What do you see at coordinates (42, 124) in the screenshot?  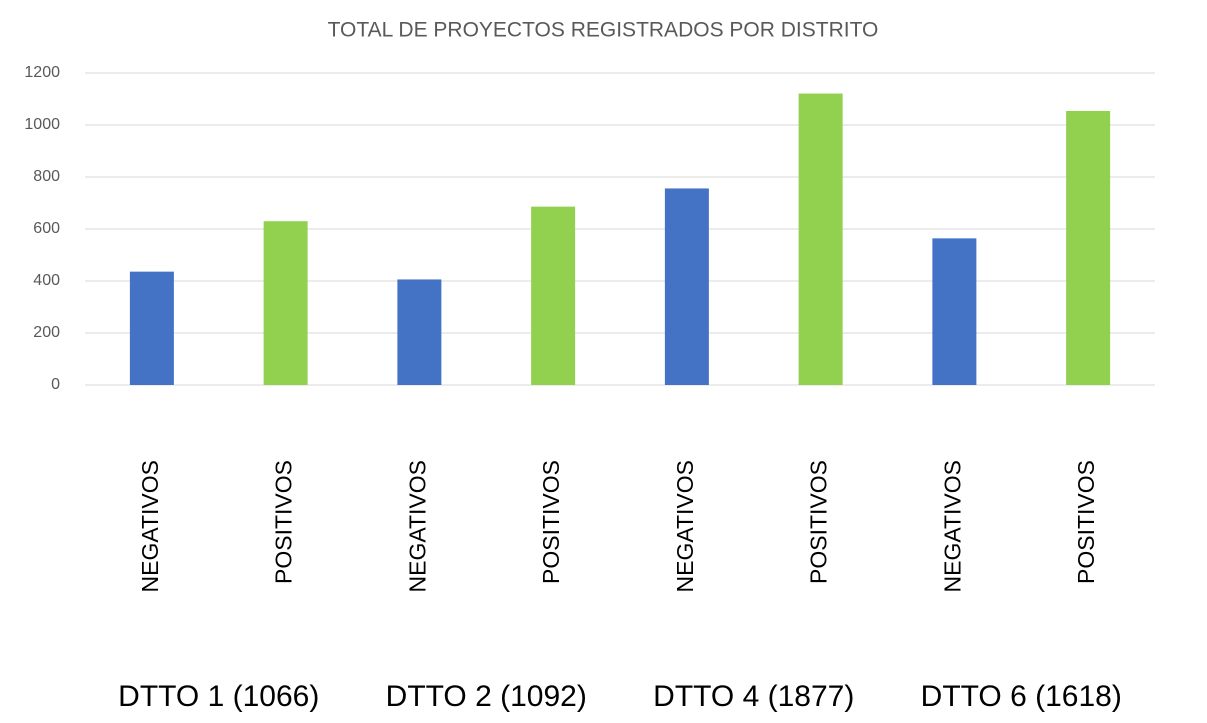 I see `y-tick-label: 1000` at bounding box center [42, 124].